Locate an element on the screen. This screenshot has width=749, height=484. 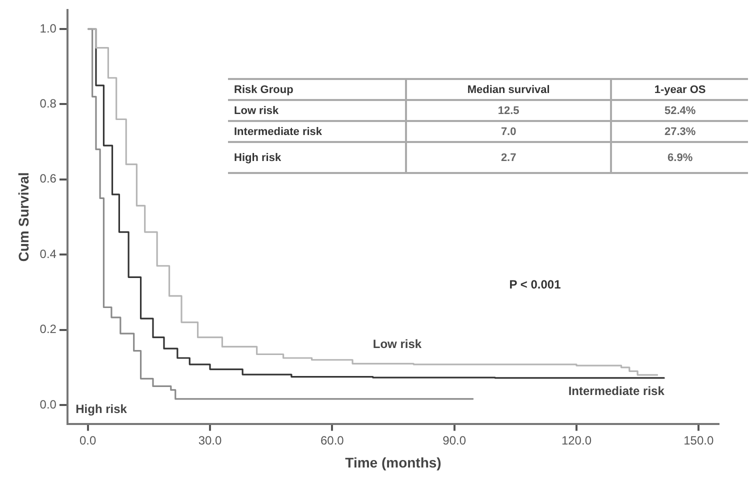
annotation: 12.5 is located at coordinates (509, 110).